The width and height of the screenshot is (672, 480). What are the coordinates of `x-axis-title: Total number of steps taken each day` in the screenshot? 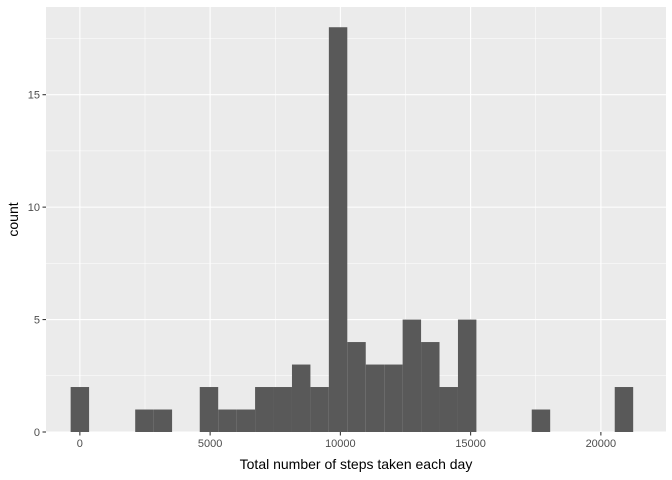 It's located at (356, 464).